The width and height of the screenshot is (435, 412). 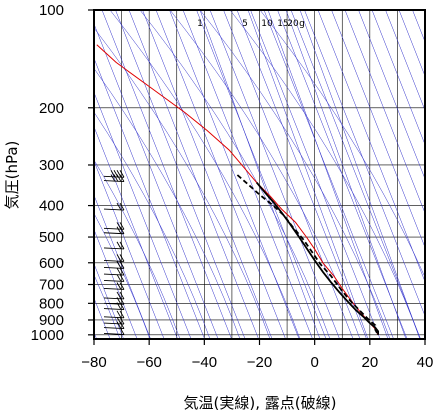 What do you see at coordinates (51, 285) in the screenshot?
I see `y-tick-label: 700` at bounding box center [51, 285].